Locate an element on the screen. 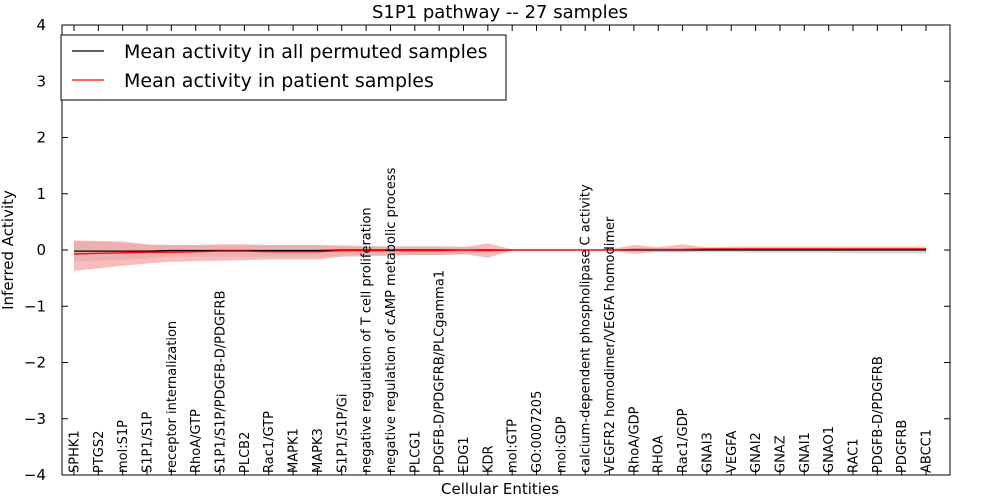  x-tick-label: RhoA/GTP is located at coordinates (196, 441).